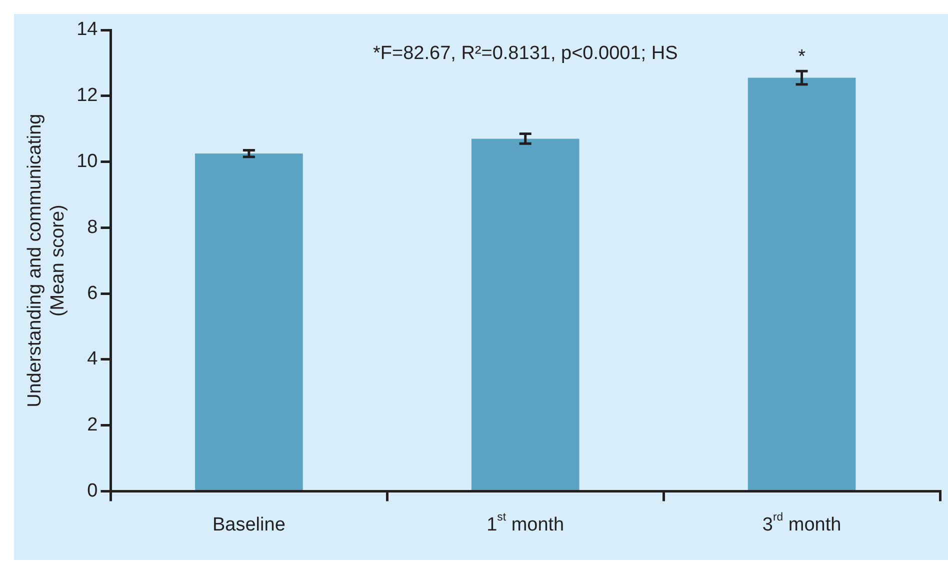  I want to click on y-tick-label: 6, so click(92, 293).